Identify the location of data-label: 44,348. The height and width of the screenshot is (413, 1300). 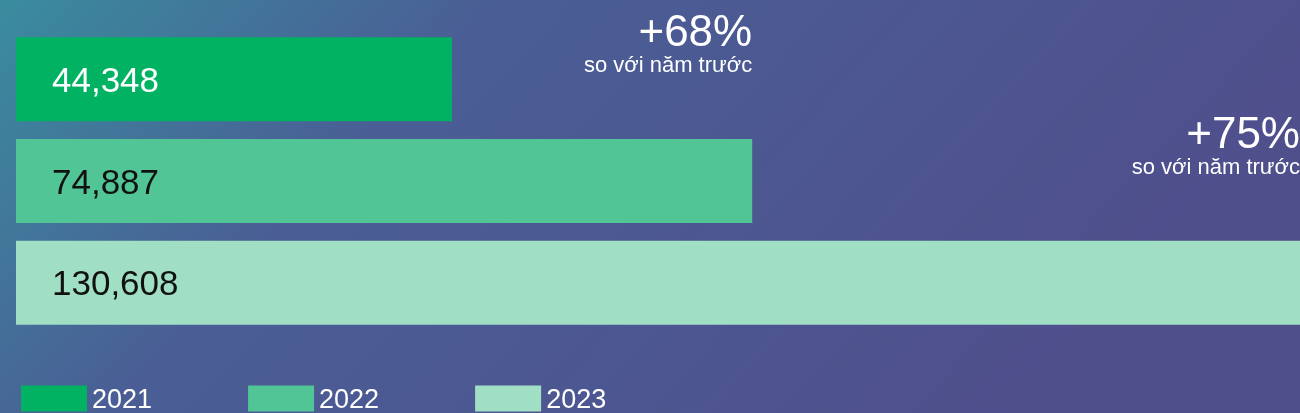
(106, 79).